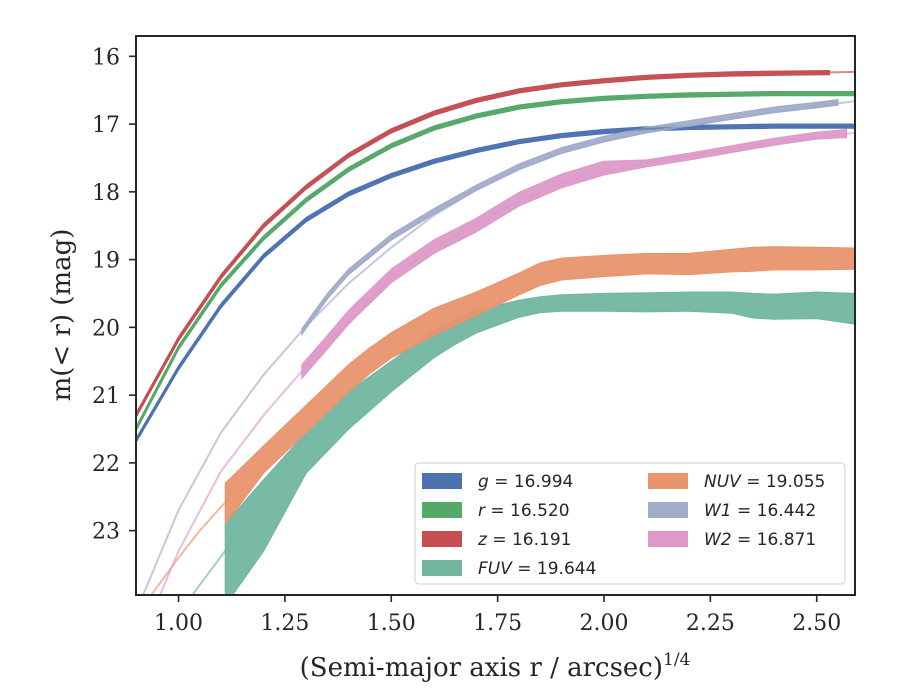 Image resolution: width=900 pixels, height=700 pixels. What do you see at coordinates (284, 623) in the screenshot?
I see `x-tick-label: 1.25` at bounding box center [284, 623].